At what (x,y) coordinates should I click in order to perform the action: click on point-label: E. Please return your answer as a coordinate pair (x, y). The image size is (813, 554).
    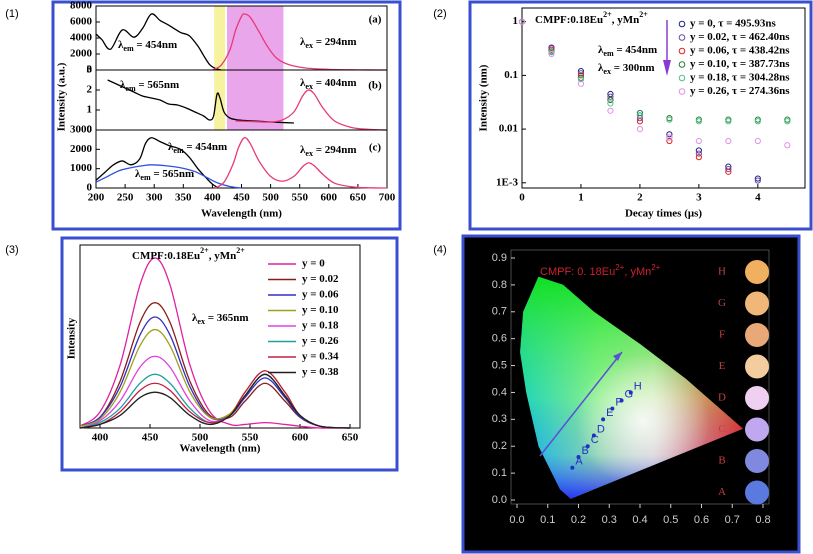
    Looking at the image, I should click on (609, 413).